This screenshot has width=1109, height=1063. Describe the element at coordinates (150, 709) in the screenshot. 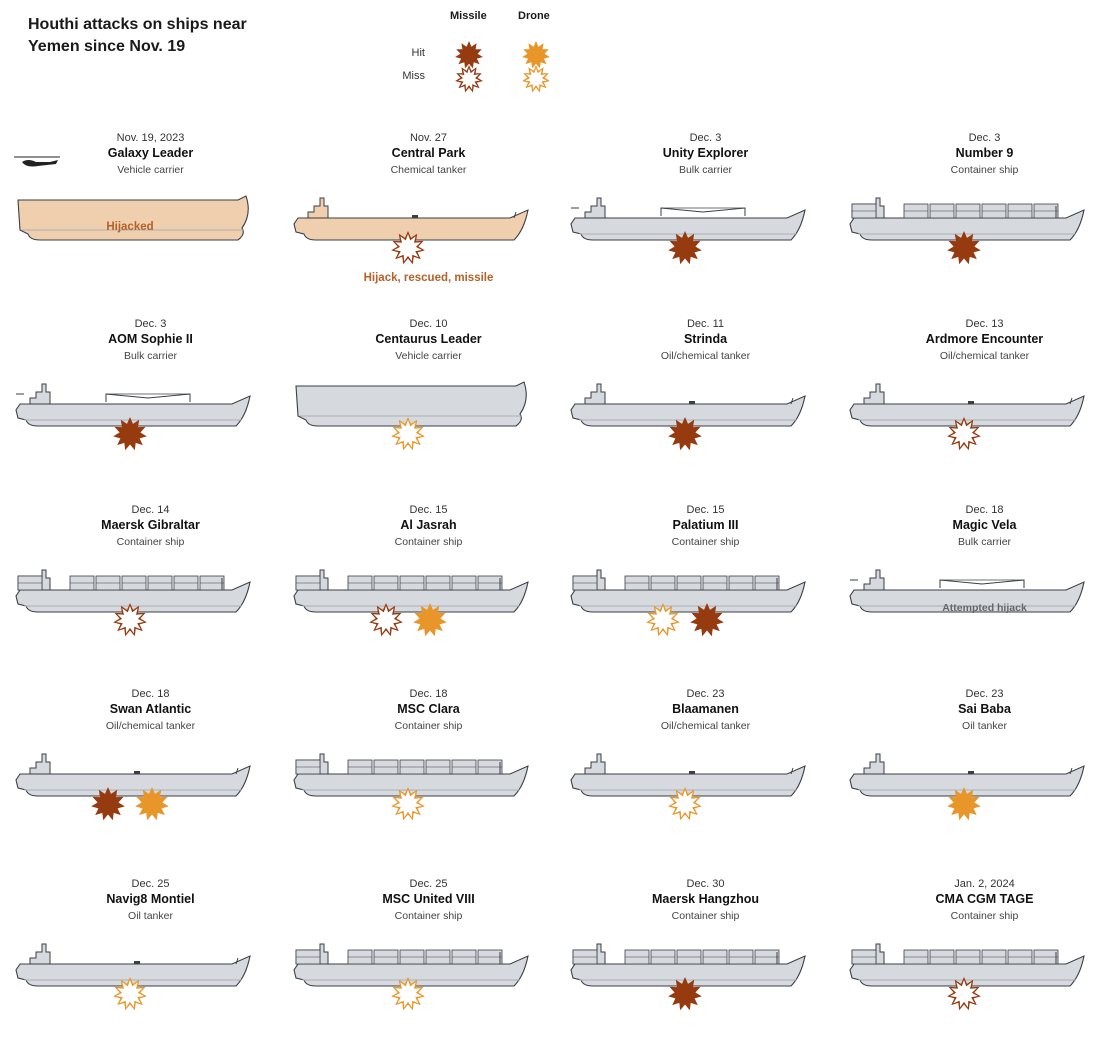

I see `ship-name: Swan Atlantic` at that location.